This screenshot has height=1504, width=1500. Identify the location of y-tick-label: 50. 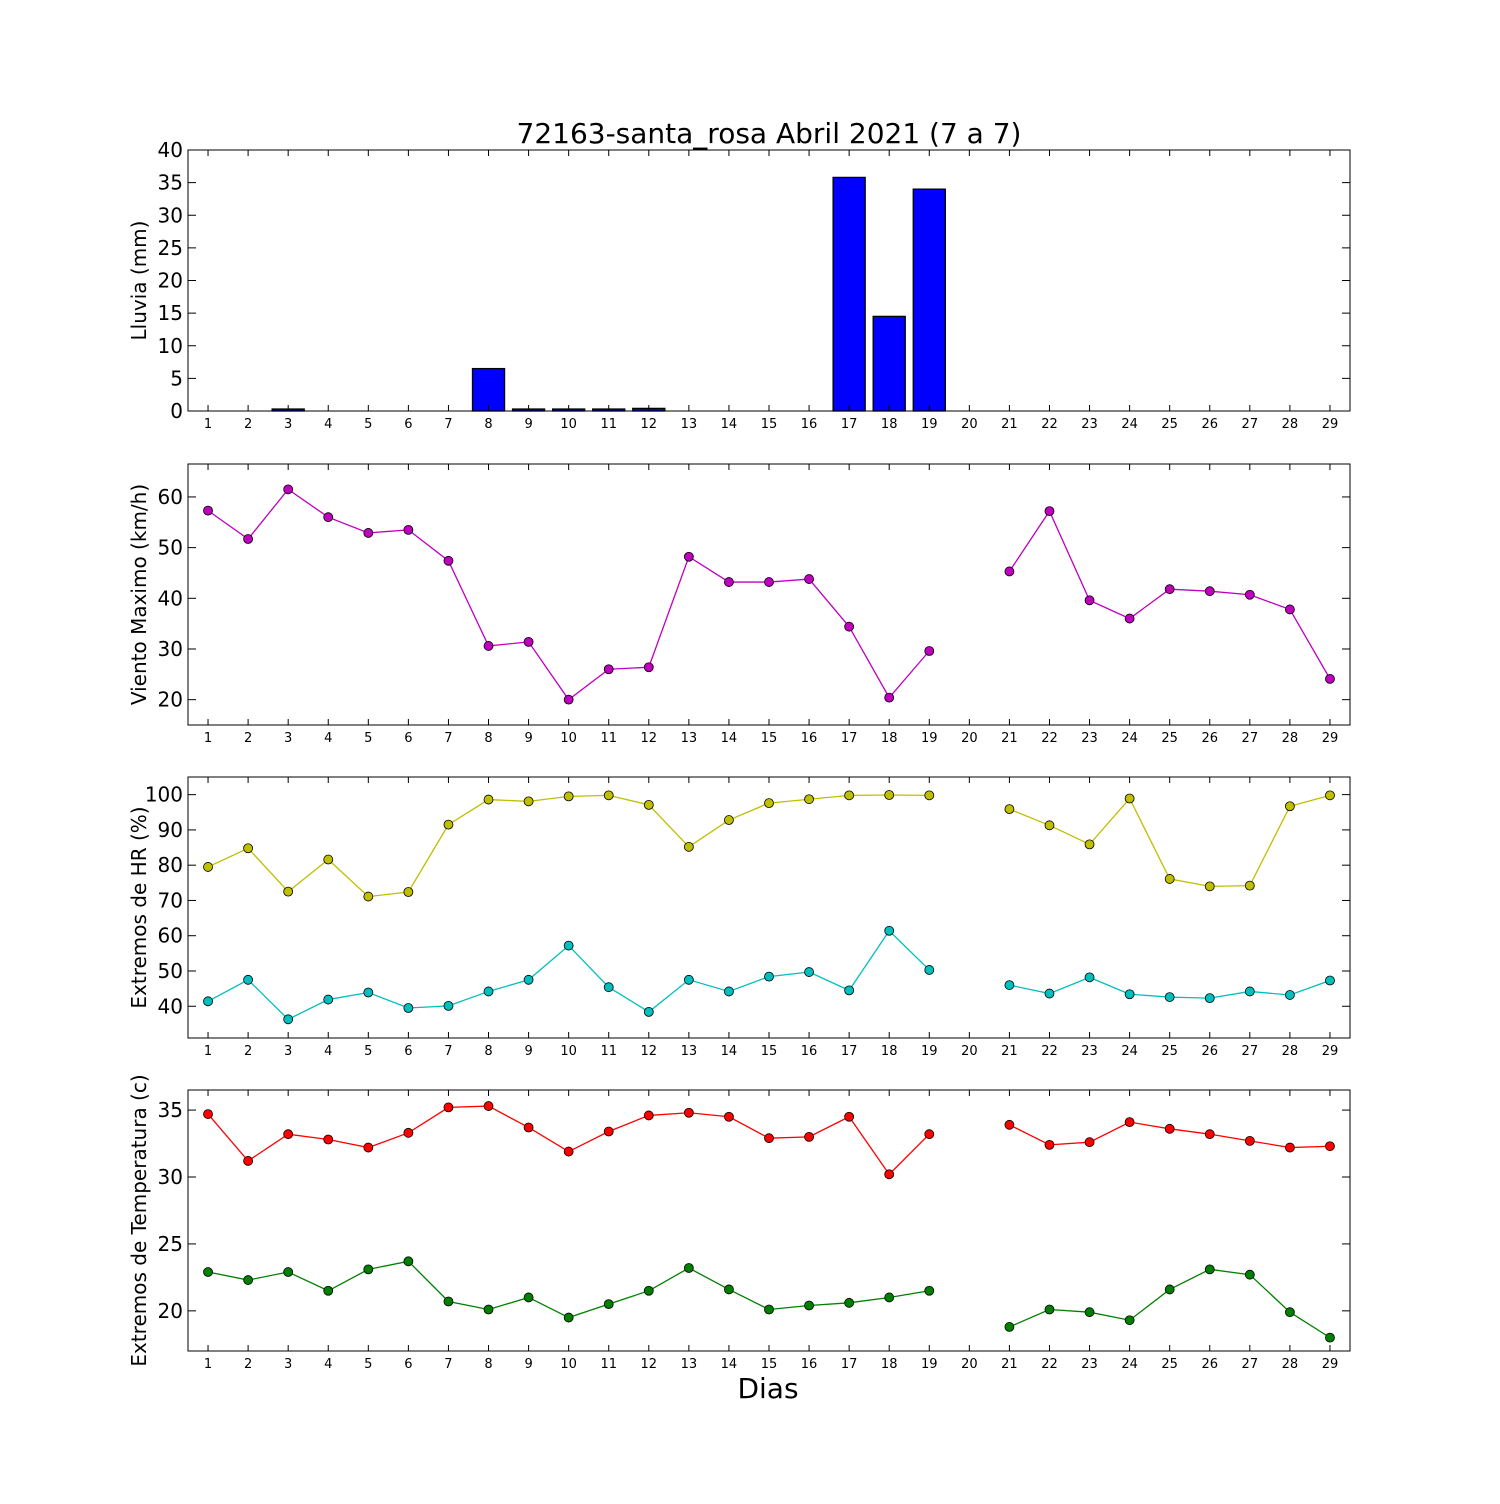
(170, 971).